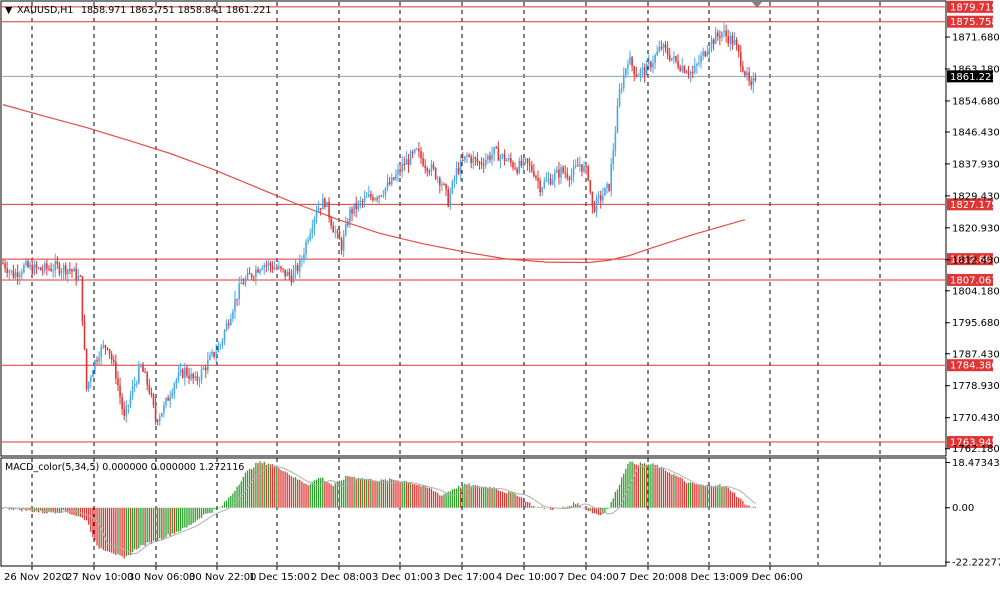 The width and height of the screenshot is (1000, 590). What do you see at coordinates (161, 577) in the screenshot?
I see `time-tick-label: 30 Nov 06:00` at bounding box center [161, 577].